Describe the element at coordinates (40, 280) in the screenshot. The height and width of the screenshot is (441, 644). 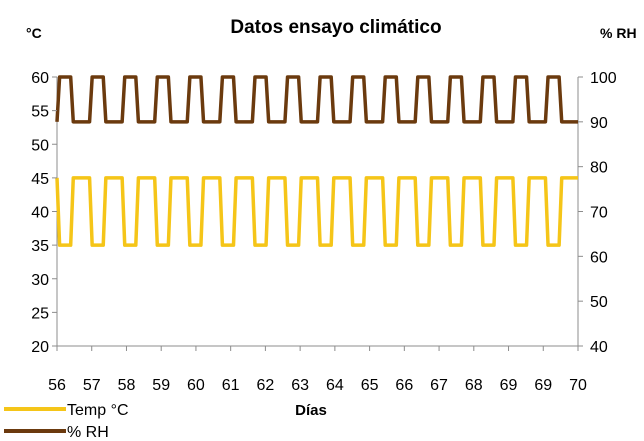
I see `left-tick-label: 30` at that location.